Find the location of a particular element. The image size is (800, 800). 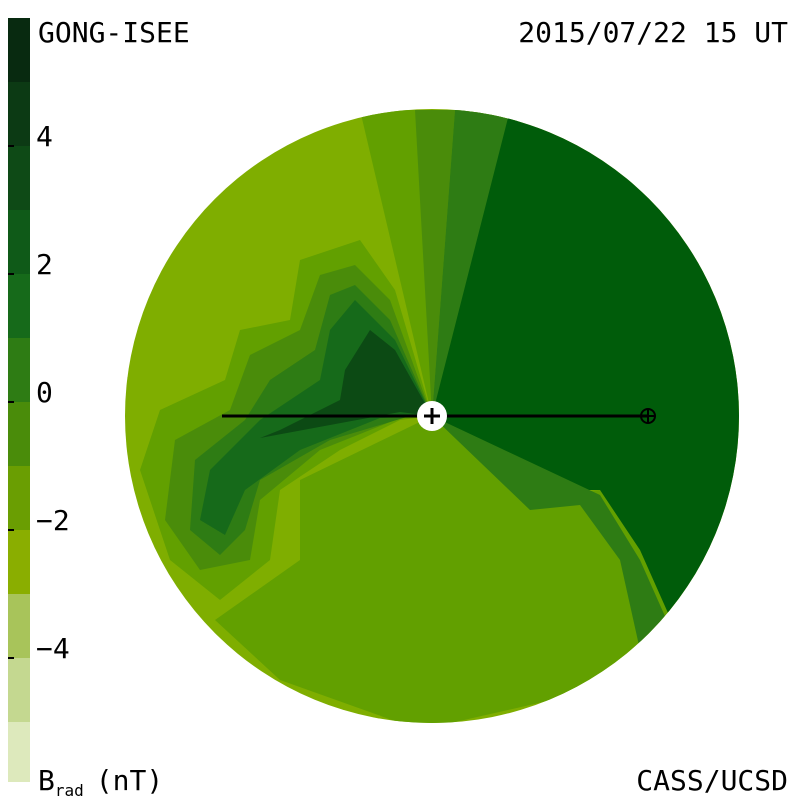

subscript: rad is located at coordinates (69, 790).